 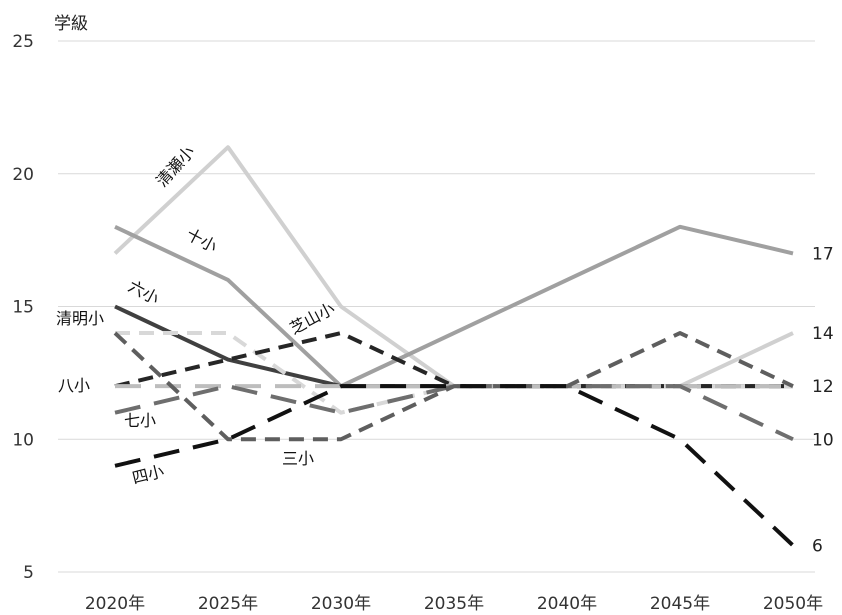 I want to click on y-tick-label: 25, so click(x=23, y=42).